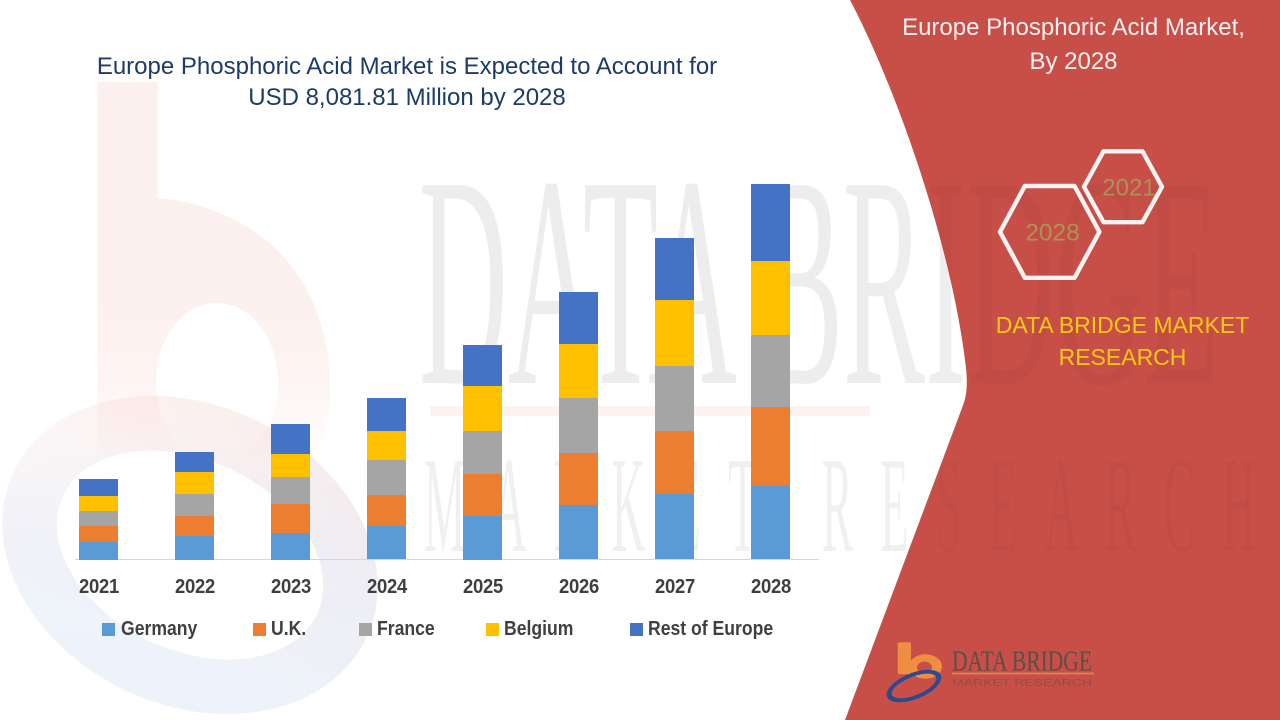 The width and height of the screenshot is (1280, 720). I want to click on svg-text: DATA BRIDGE, so click(1022, 661).